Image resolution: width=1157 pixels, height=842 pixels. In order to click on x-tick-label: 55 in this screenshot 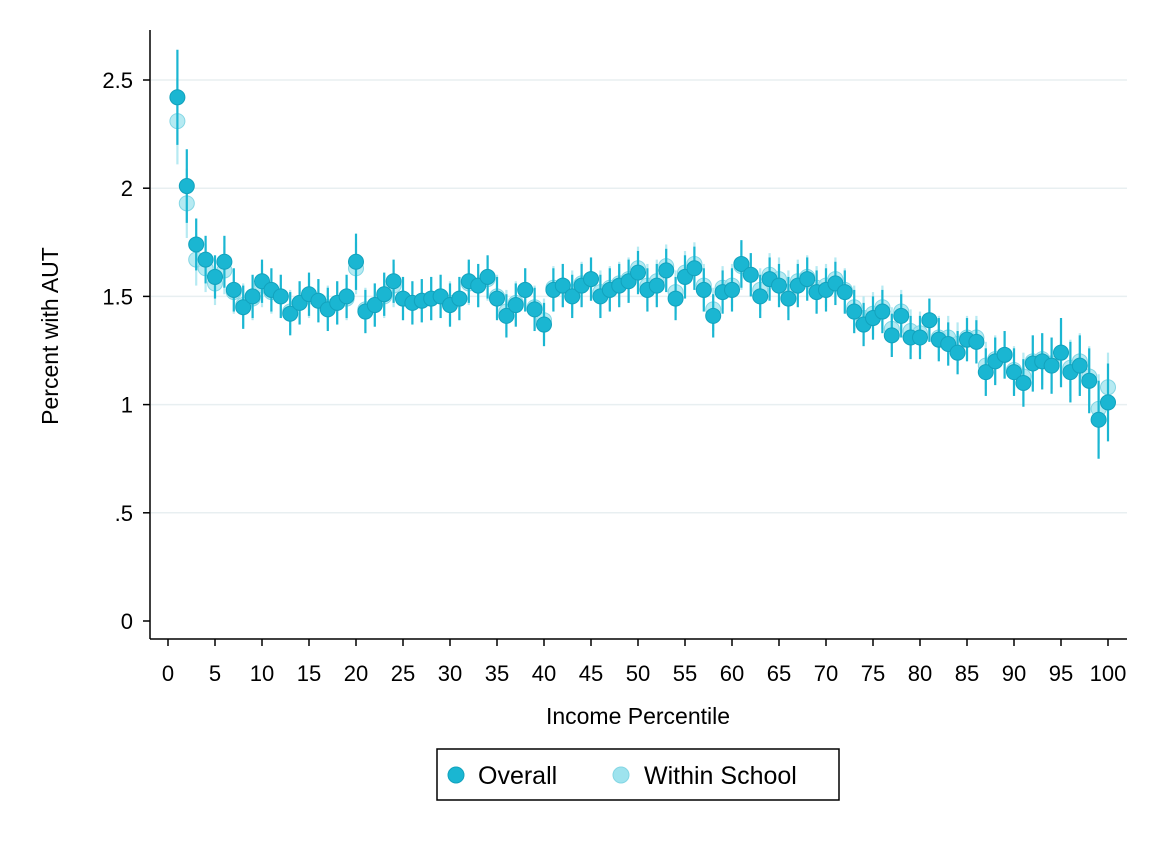, I will do `click(685, 673)`.